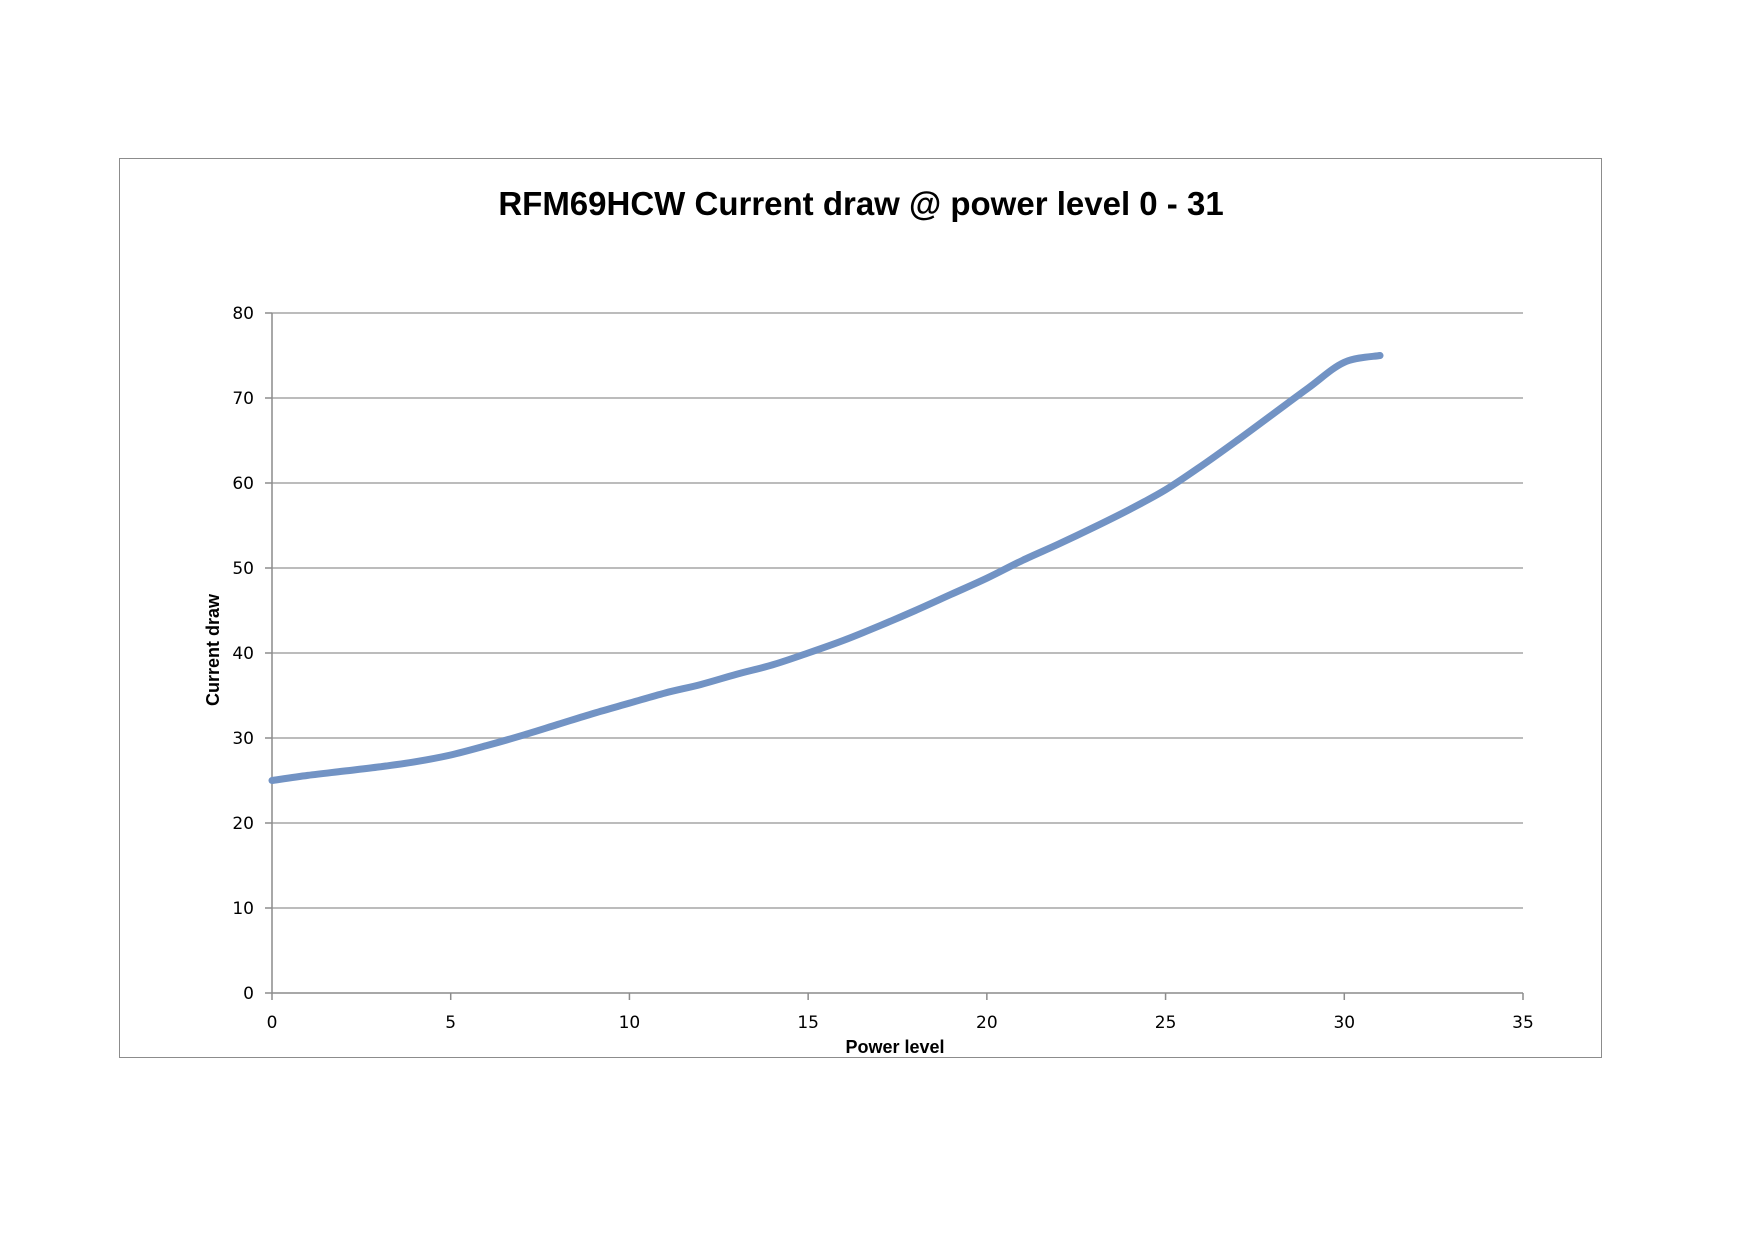 The width and height of the screenshot is (1754, 1239). What do you see at coordinates (450, 1023) in the screenshot?
I see `x-tick-label-5: 5` at bounding box center [450, 1023].